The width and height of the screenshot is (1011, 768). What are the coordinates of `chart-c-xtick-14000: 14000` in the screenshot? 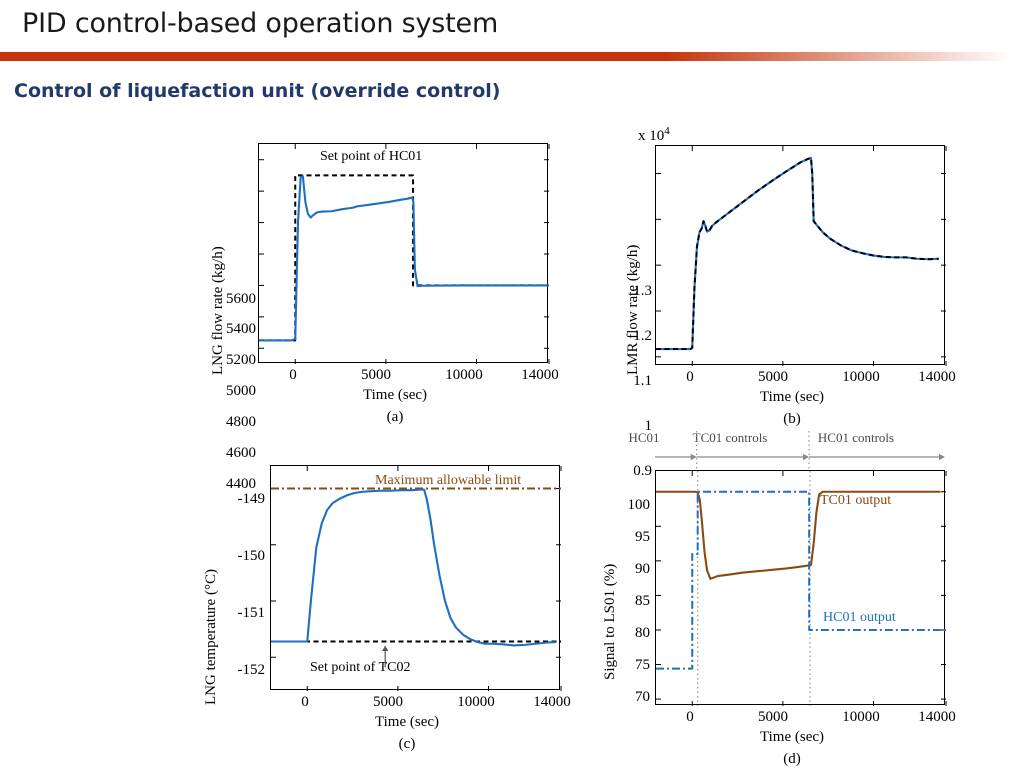 It's located at (552, 702).